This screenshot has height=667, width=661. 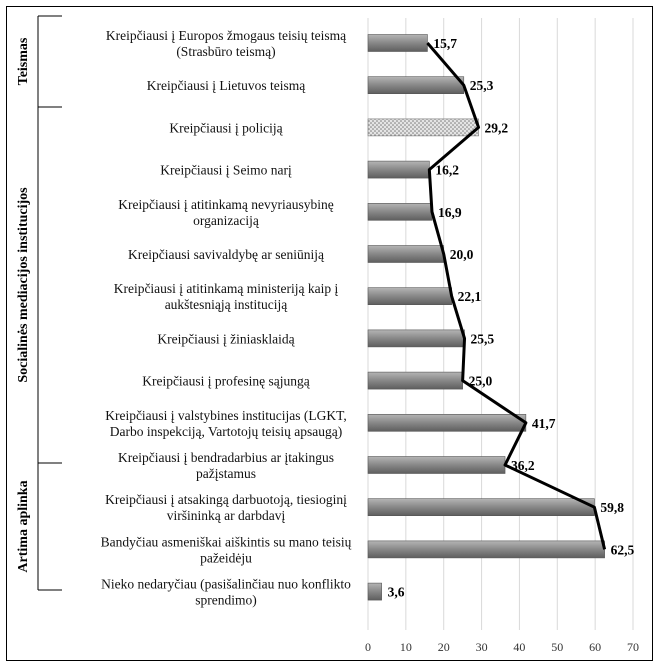 What do you see at coordinates (595, 647) in the screenshot?
I see `x-tick-label: 60` at bounding box center [595, 647].